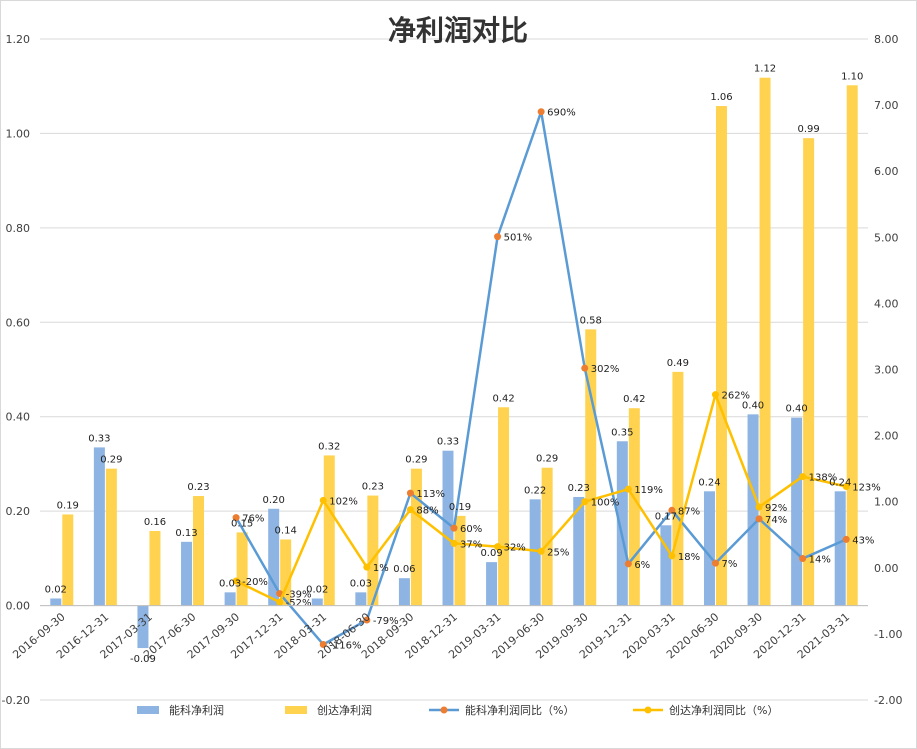 This screenshot has height=749, width=917. What do you see at coordinates (381, 568) in the screenshot?
I see `line-data-label: 1%` at bounding box center [381, 568].